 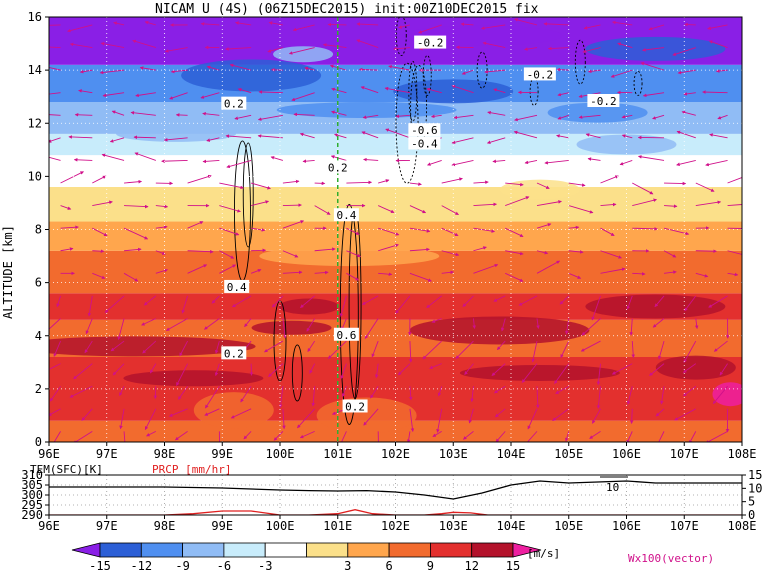 What do you see at coordinates (568, 454) in the screenshot?
I see `x-tick-label: 105E` at bounding box center [568, 454].